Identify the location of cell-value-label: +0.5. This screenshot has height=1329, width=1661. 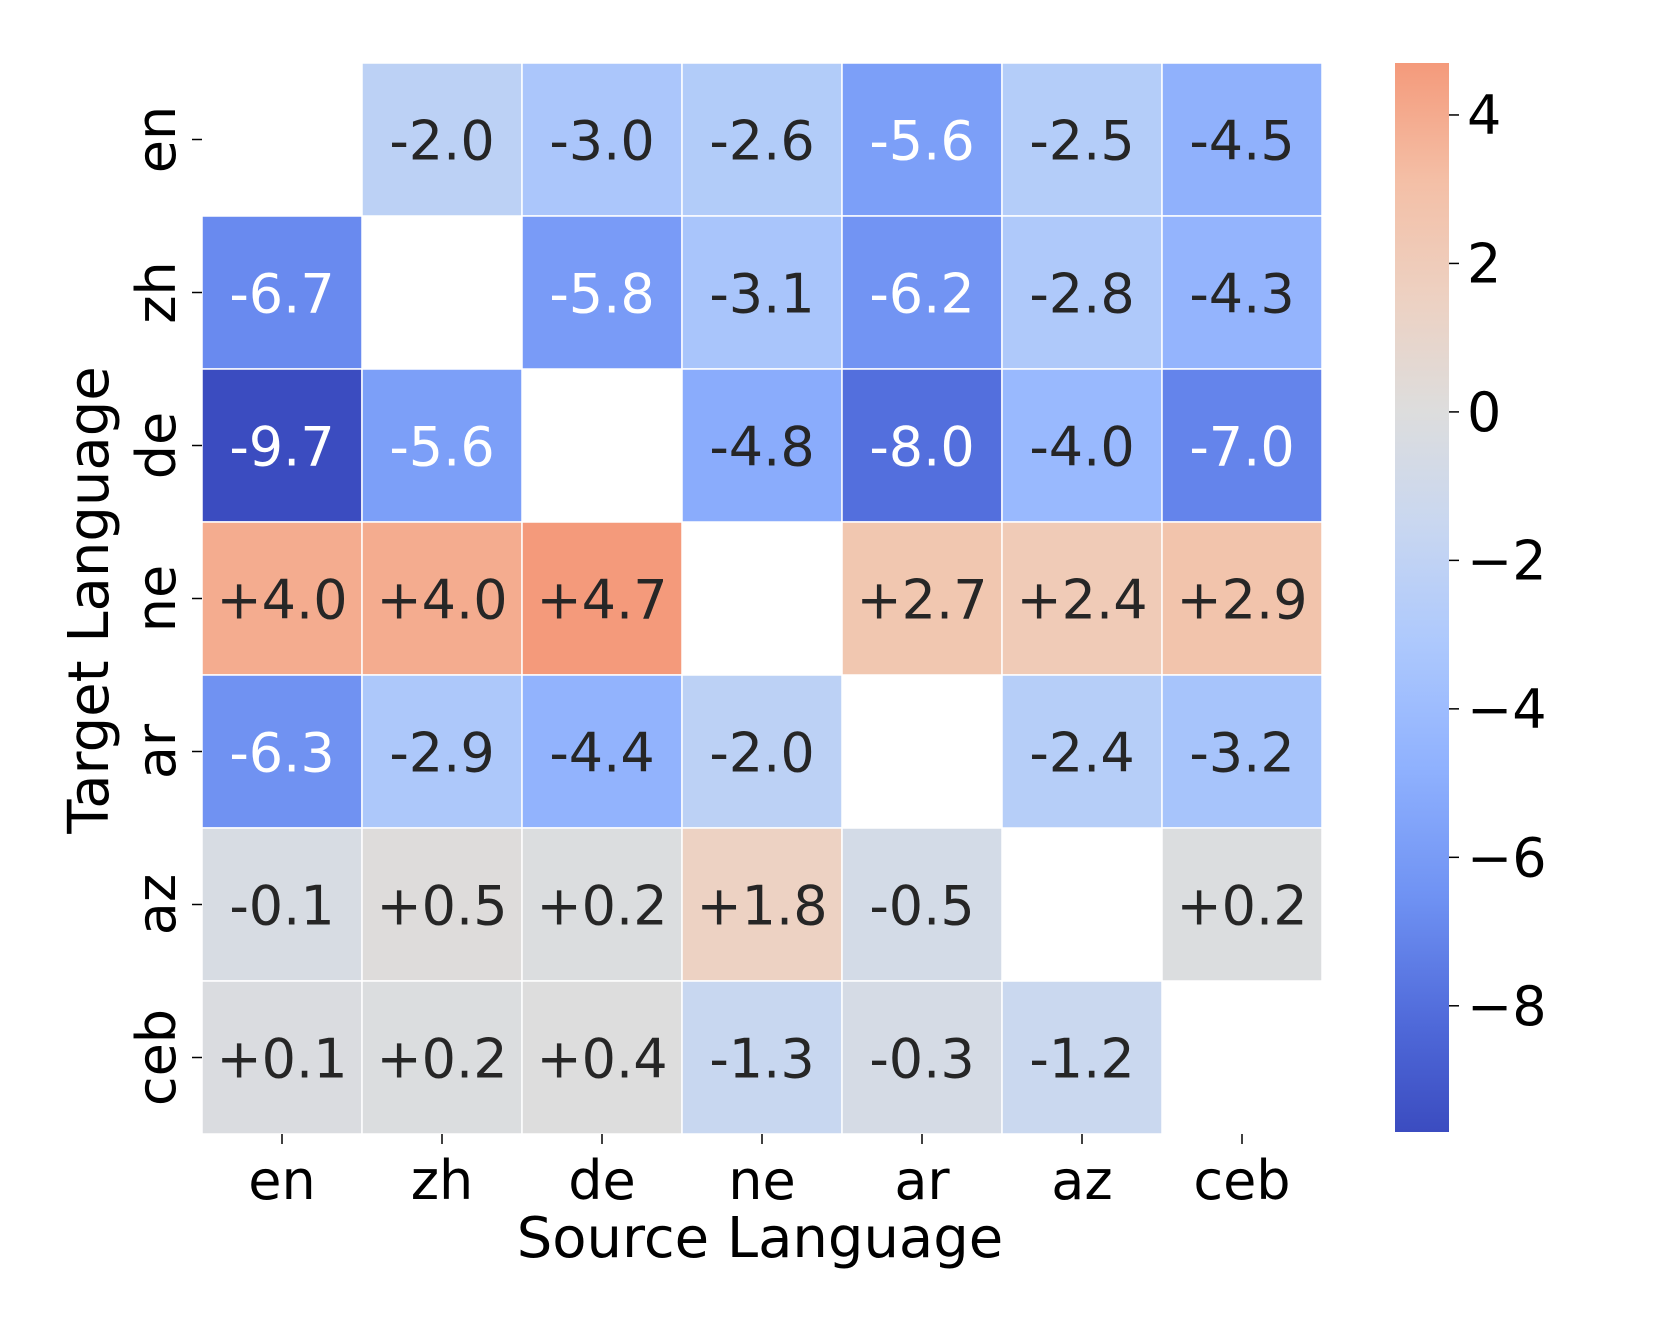
(441, 906).